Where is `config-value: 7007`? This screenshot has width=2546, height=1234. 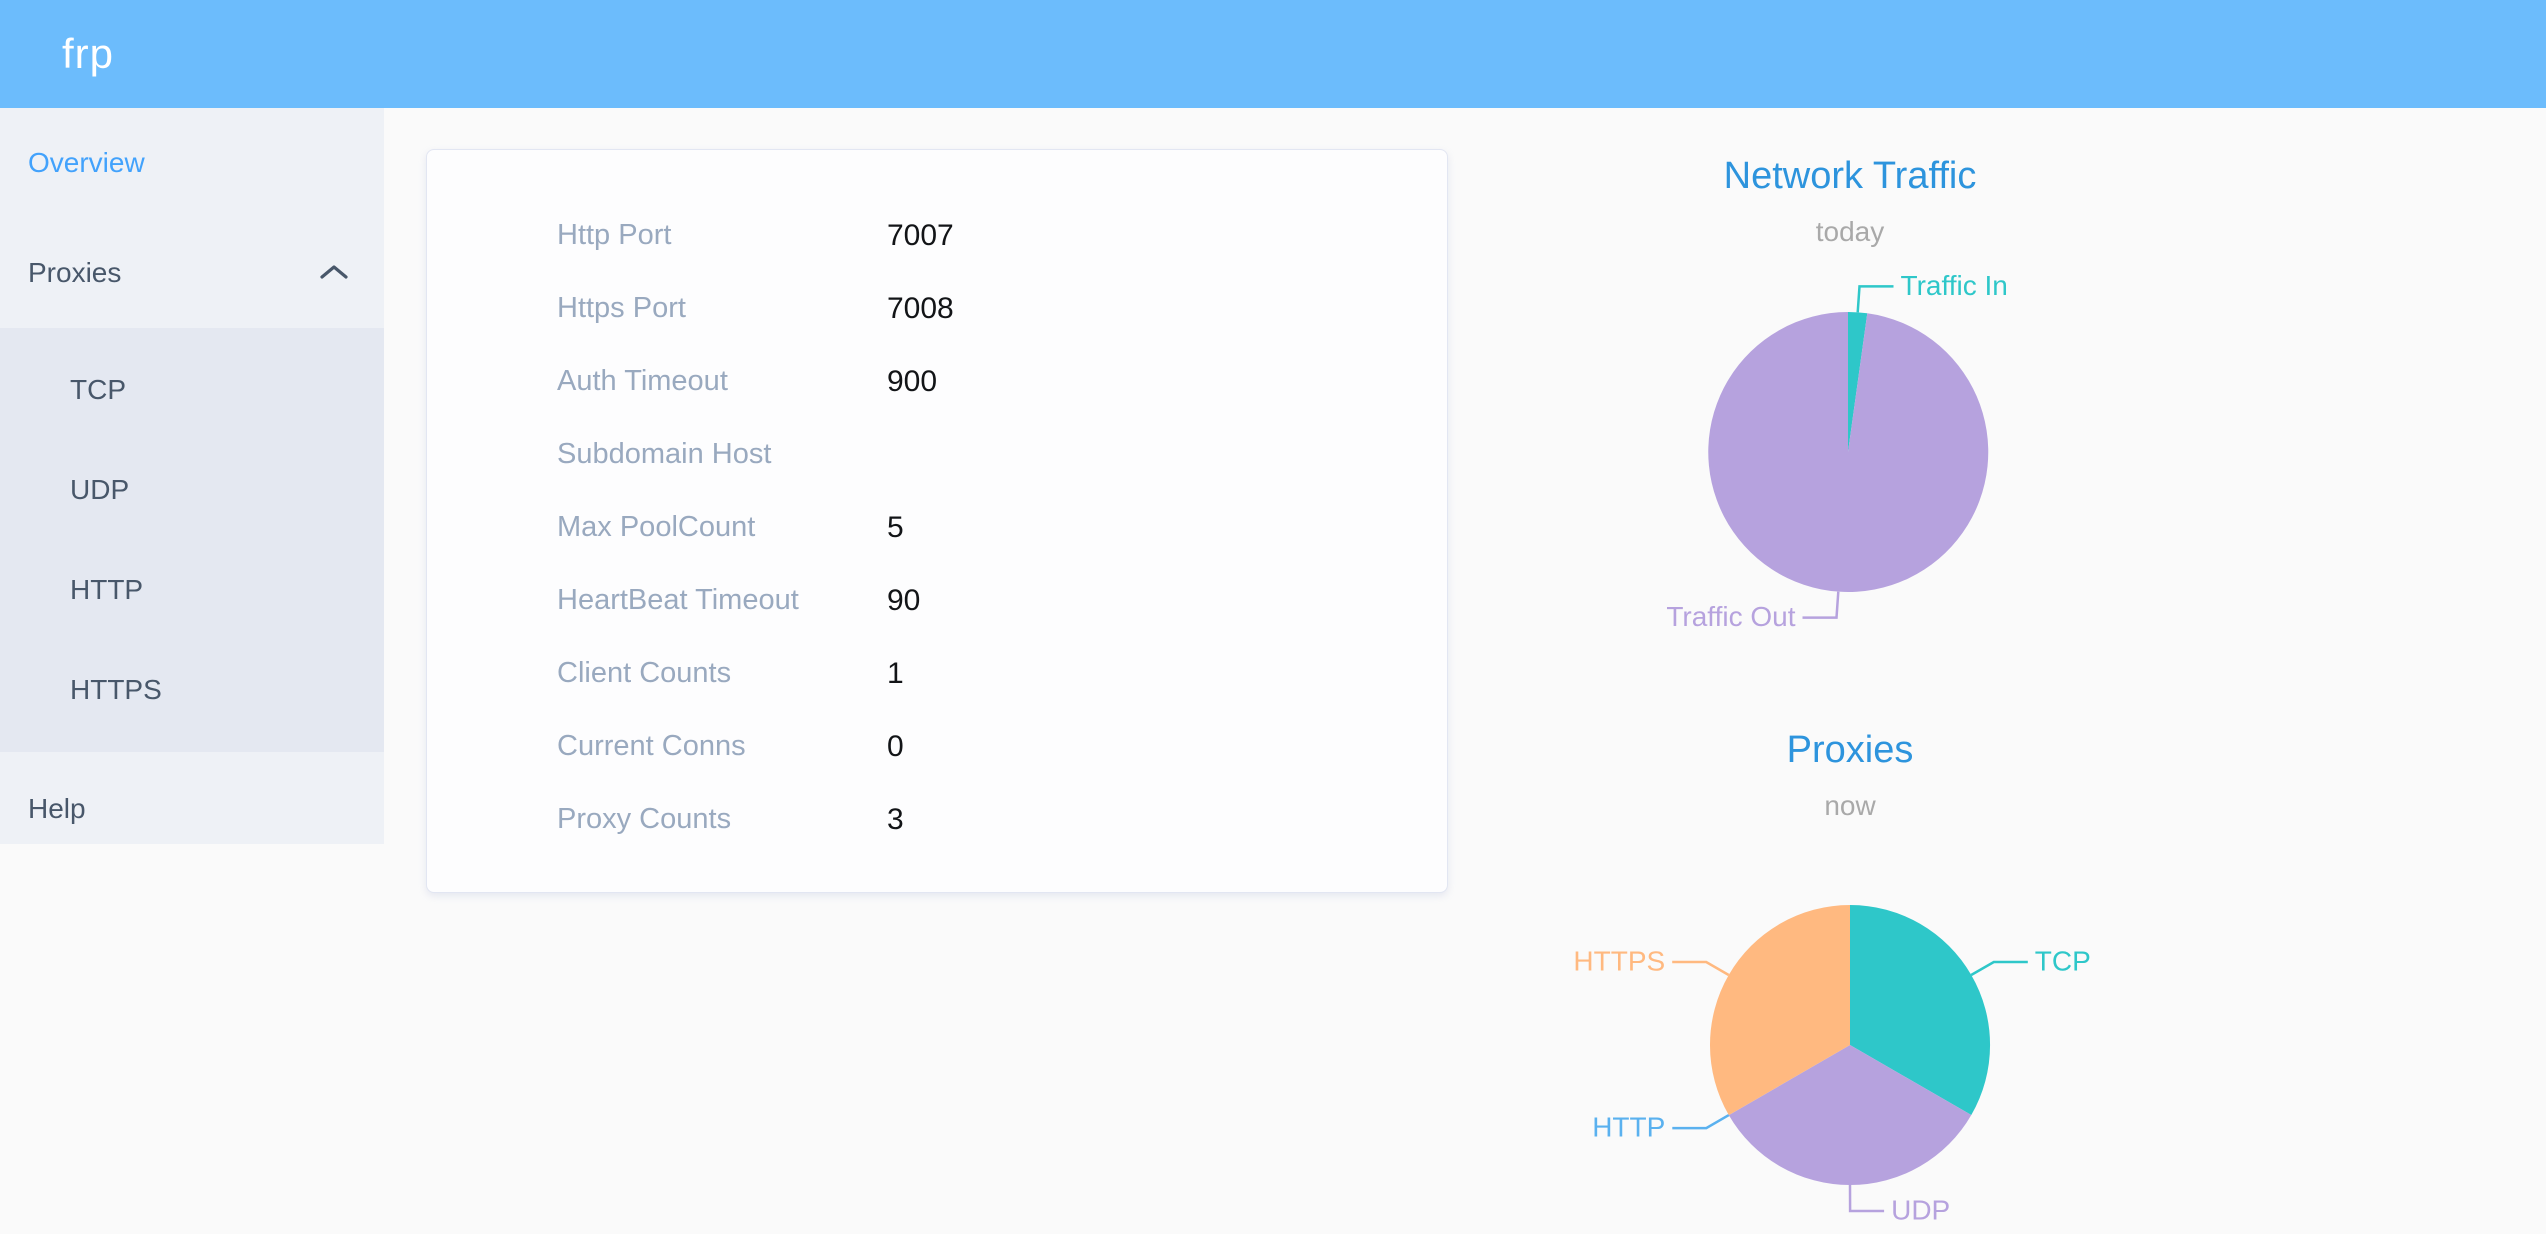
config-value: 7007 is located at coordinates (920, 235).